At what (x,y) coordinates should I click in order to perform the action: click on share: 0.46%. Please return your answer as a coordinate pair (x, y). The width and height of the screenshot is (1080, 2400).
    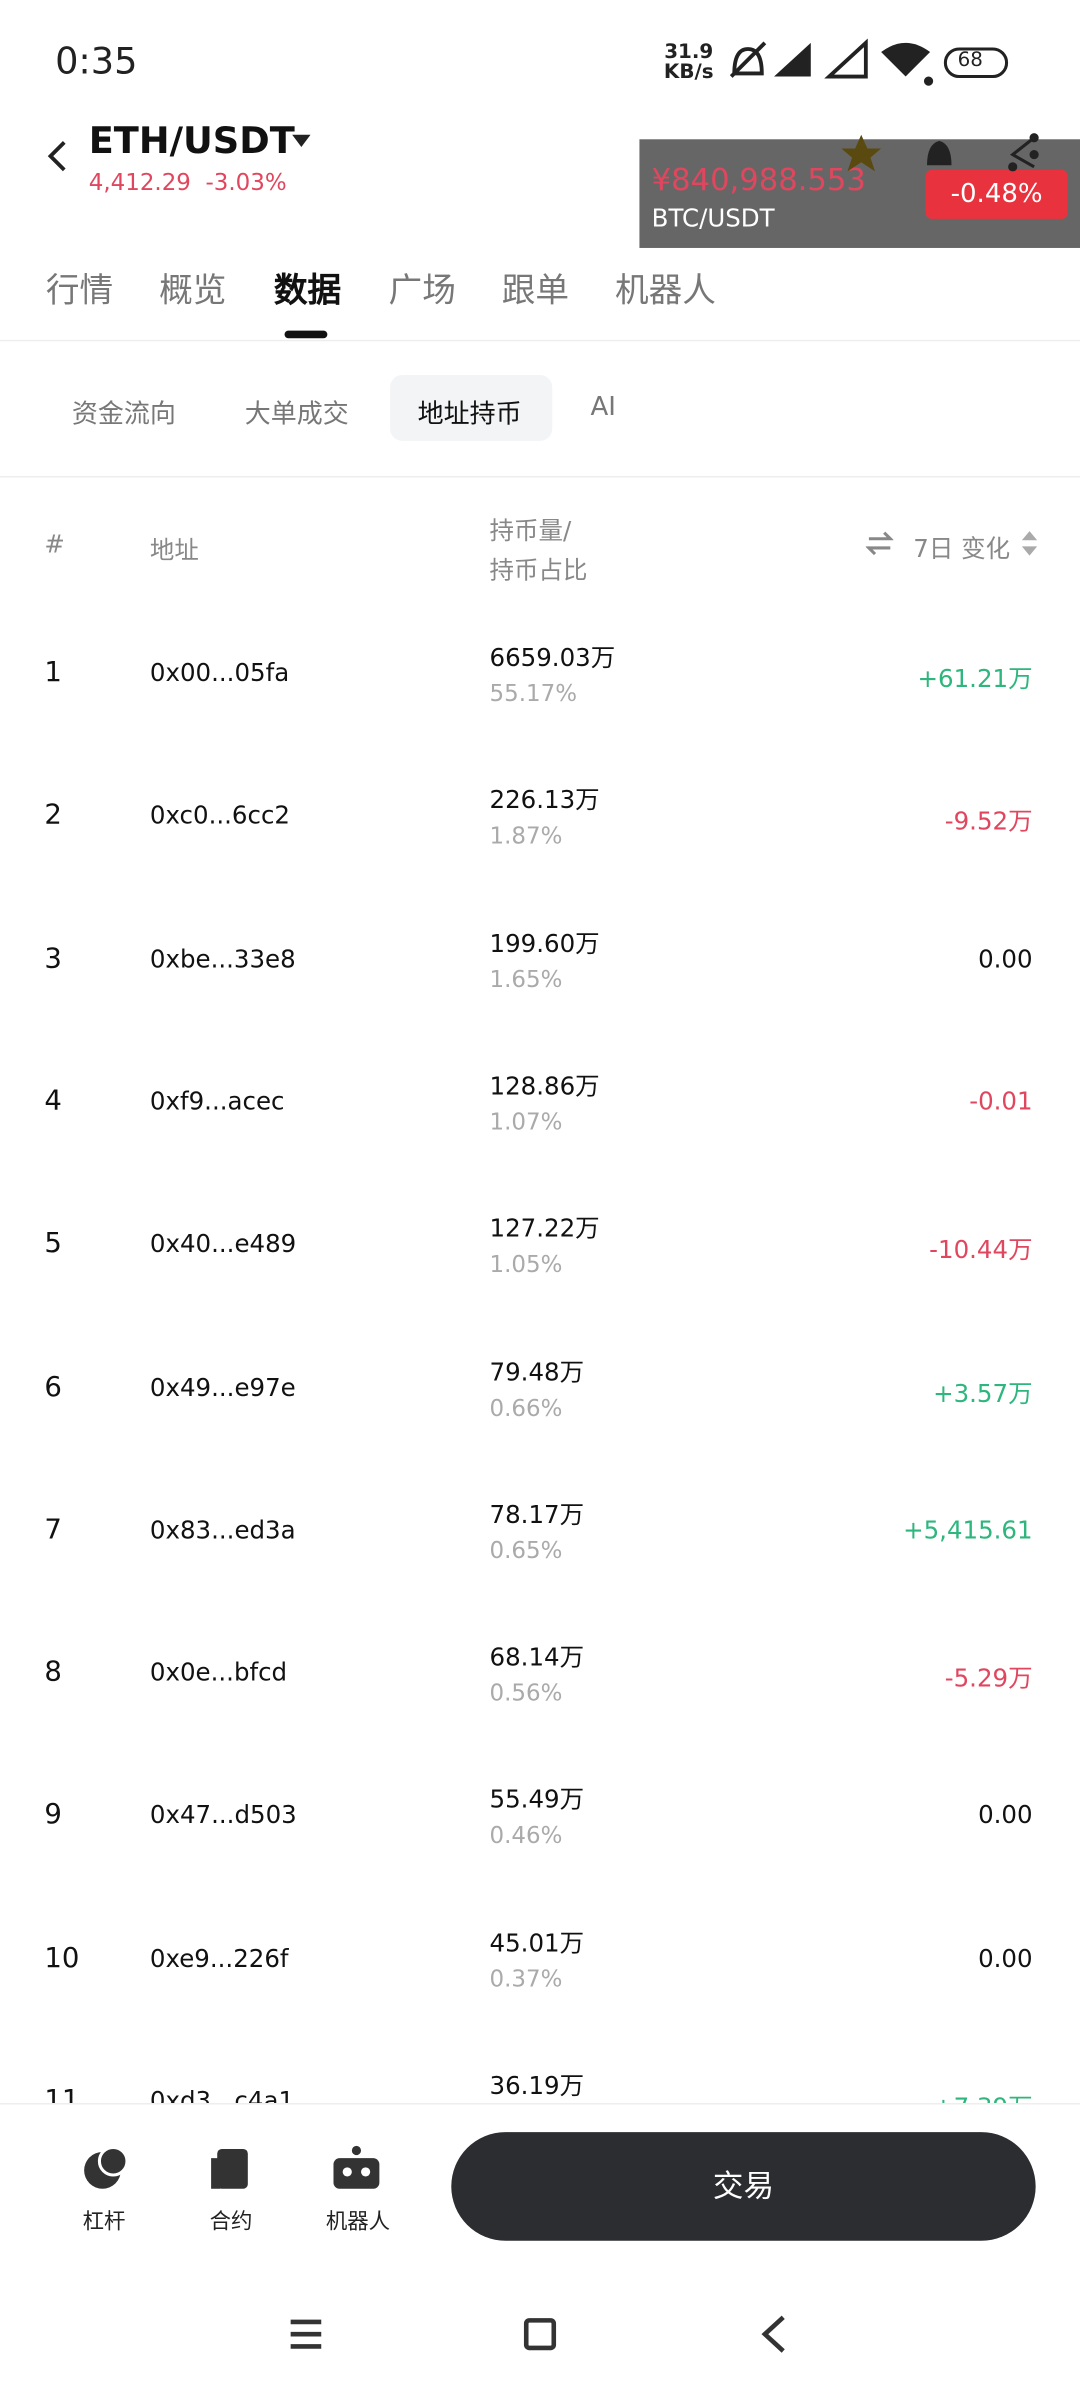
    Looking at the image, I should click on (526, 1836).